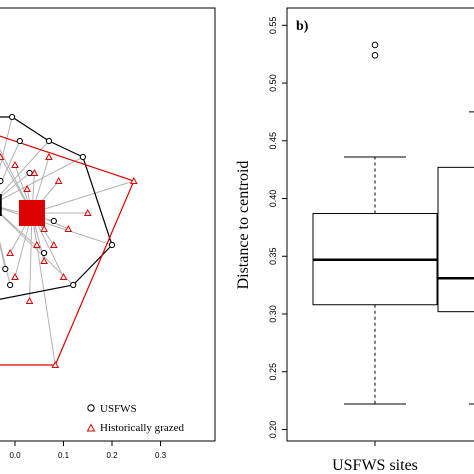 The height and width of the screenshot is (474, 474). I want to click on panel-a-x-axis: 0.0 0.1 0.2 0.3, so click(88, 450).